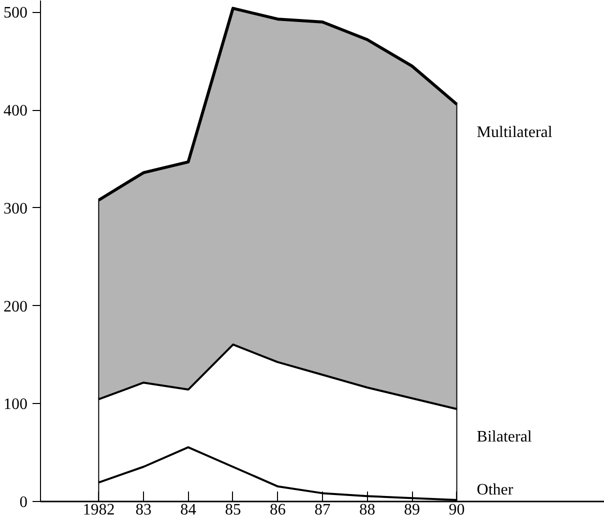  Describe the element at coordinates (188, 510) in the screenshot. I see `x-tick-label: 84` at that location.